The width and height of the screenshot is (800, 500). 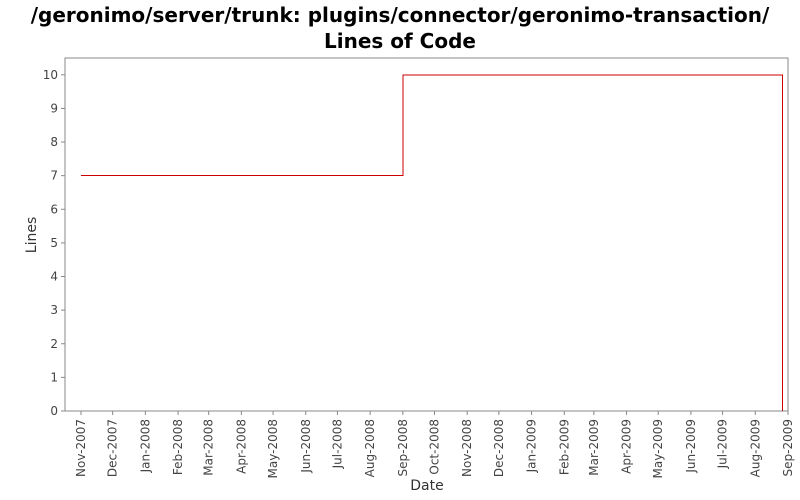 What do you see at coordinates (113, 448) in the screenshot?
I see `x-tick-label: Dec-2007` at bounding box center [113, 448].